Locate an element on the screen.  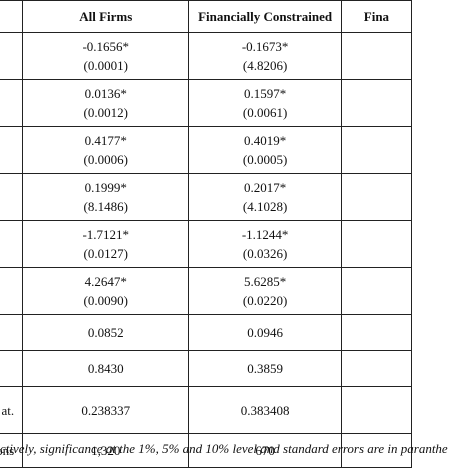
all-firms-cell: 0.238337 is located at coordinates (106, 410).